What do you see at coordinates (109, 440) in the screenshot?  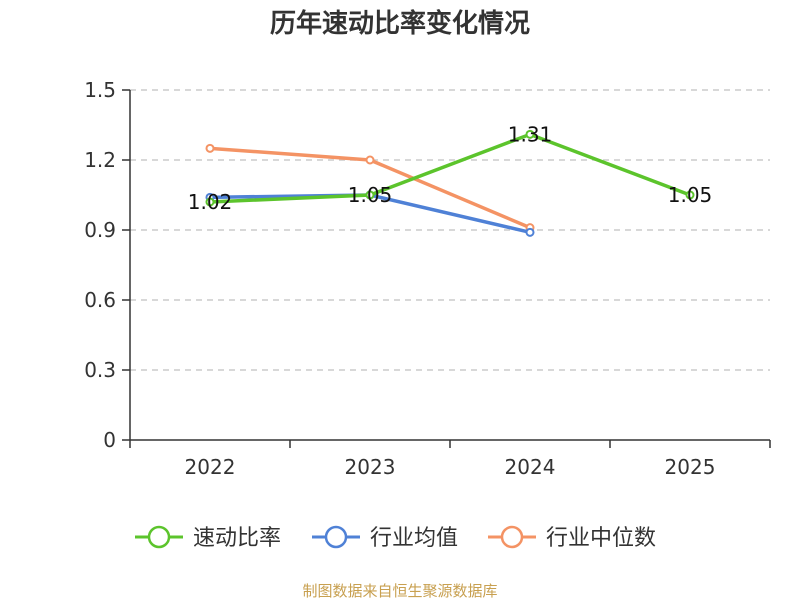 I see `y-tick-label: 0` at bounding box center [109, 440].